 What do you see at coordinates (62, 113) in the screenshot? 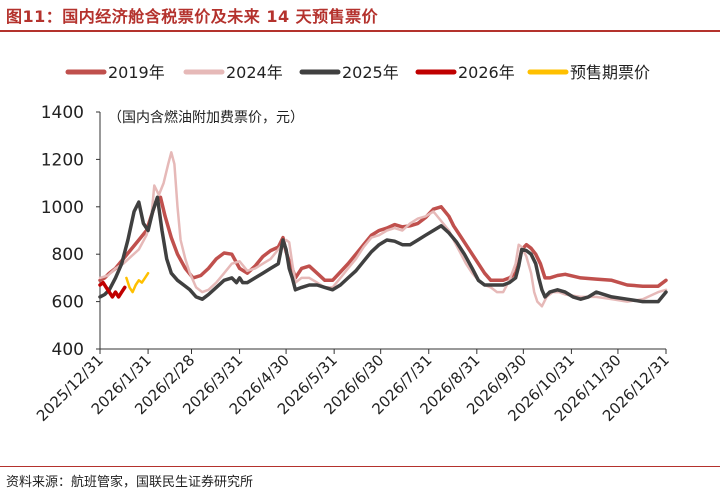
I see `y-tick-label: 1400` at bounding box center [62, 113].